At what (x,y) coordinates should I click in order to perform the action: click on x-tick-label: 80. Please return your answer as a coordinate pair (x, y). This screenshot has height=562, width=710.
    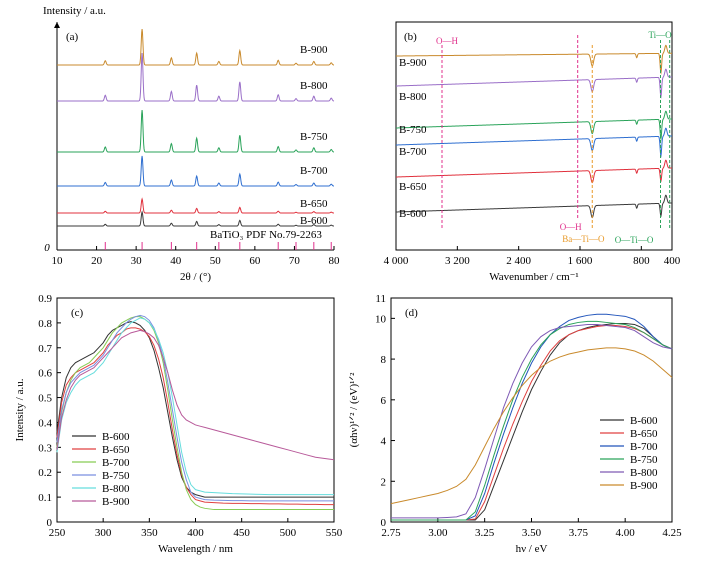
    Looking at the image, I should click on (335, 261).